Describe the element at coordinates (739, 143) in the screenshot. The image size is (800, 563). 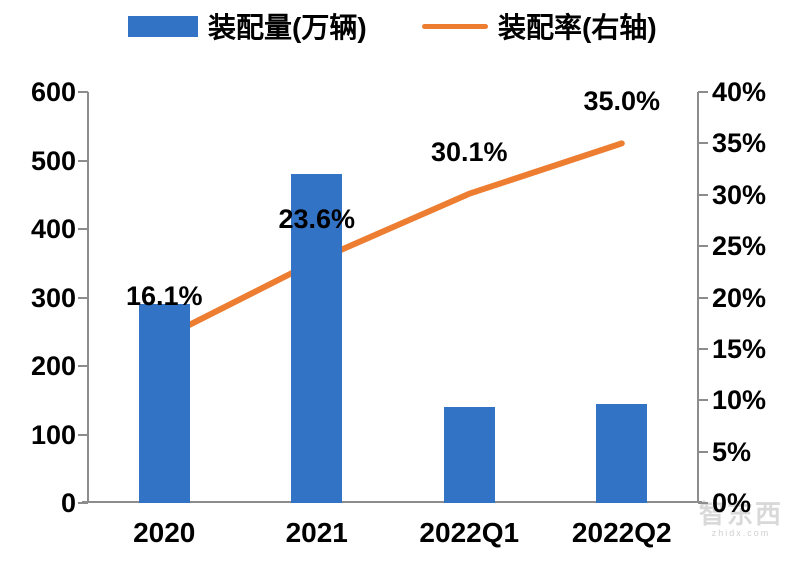
I see `right-axis-label: 35%` at that location.